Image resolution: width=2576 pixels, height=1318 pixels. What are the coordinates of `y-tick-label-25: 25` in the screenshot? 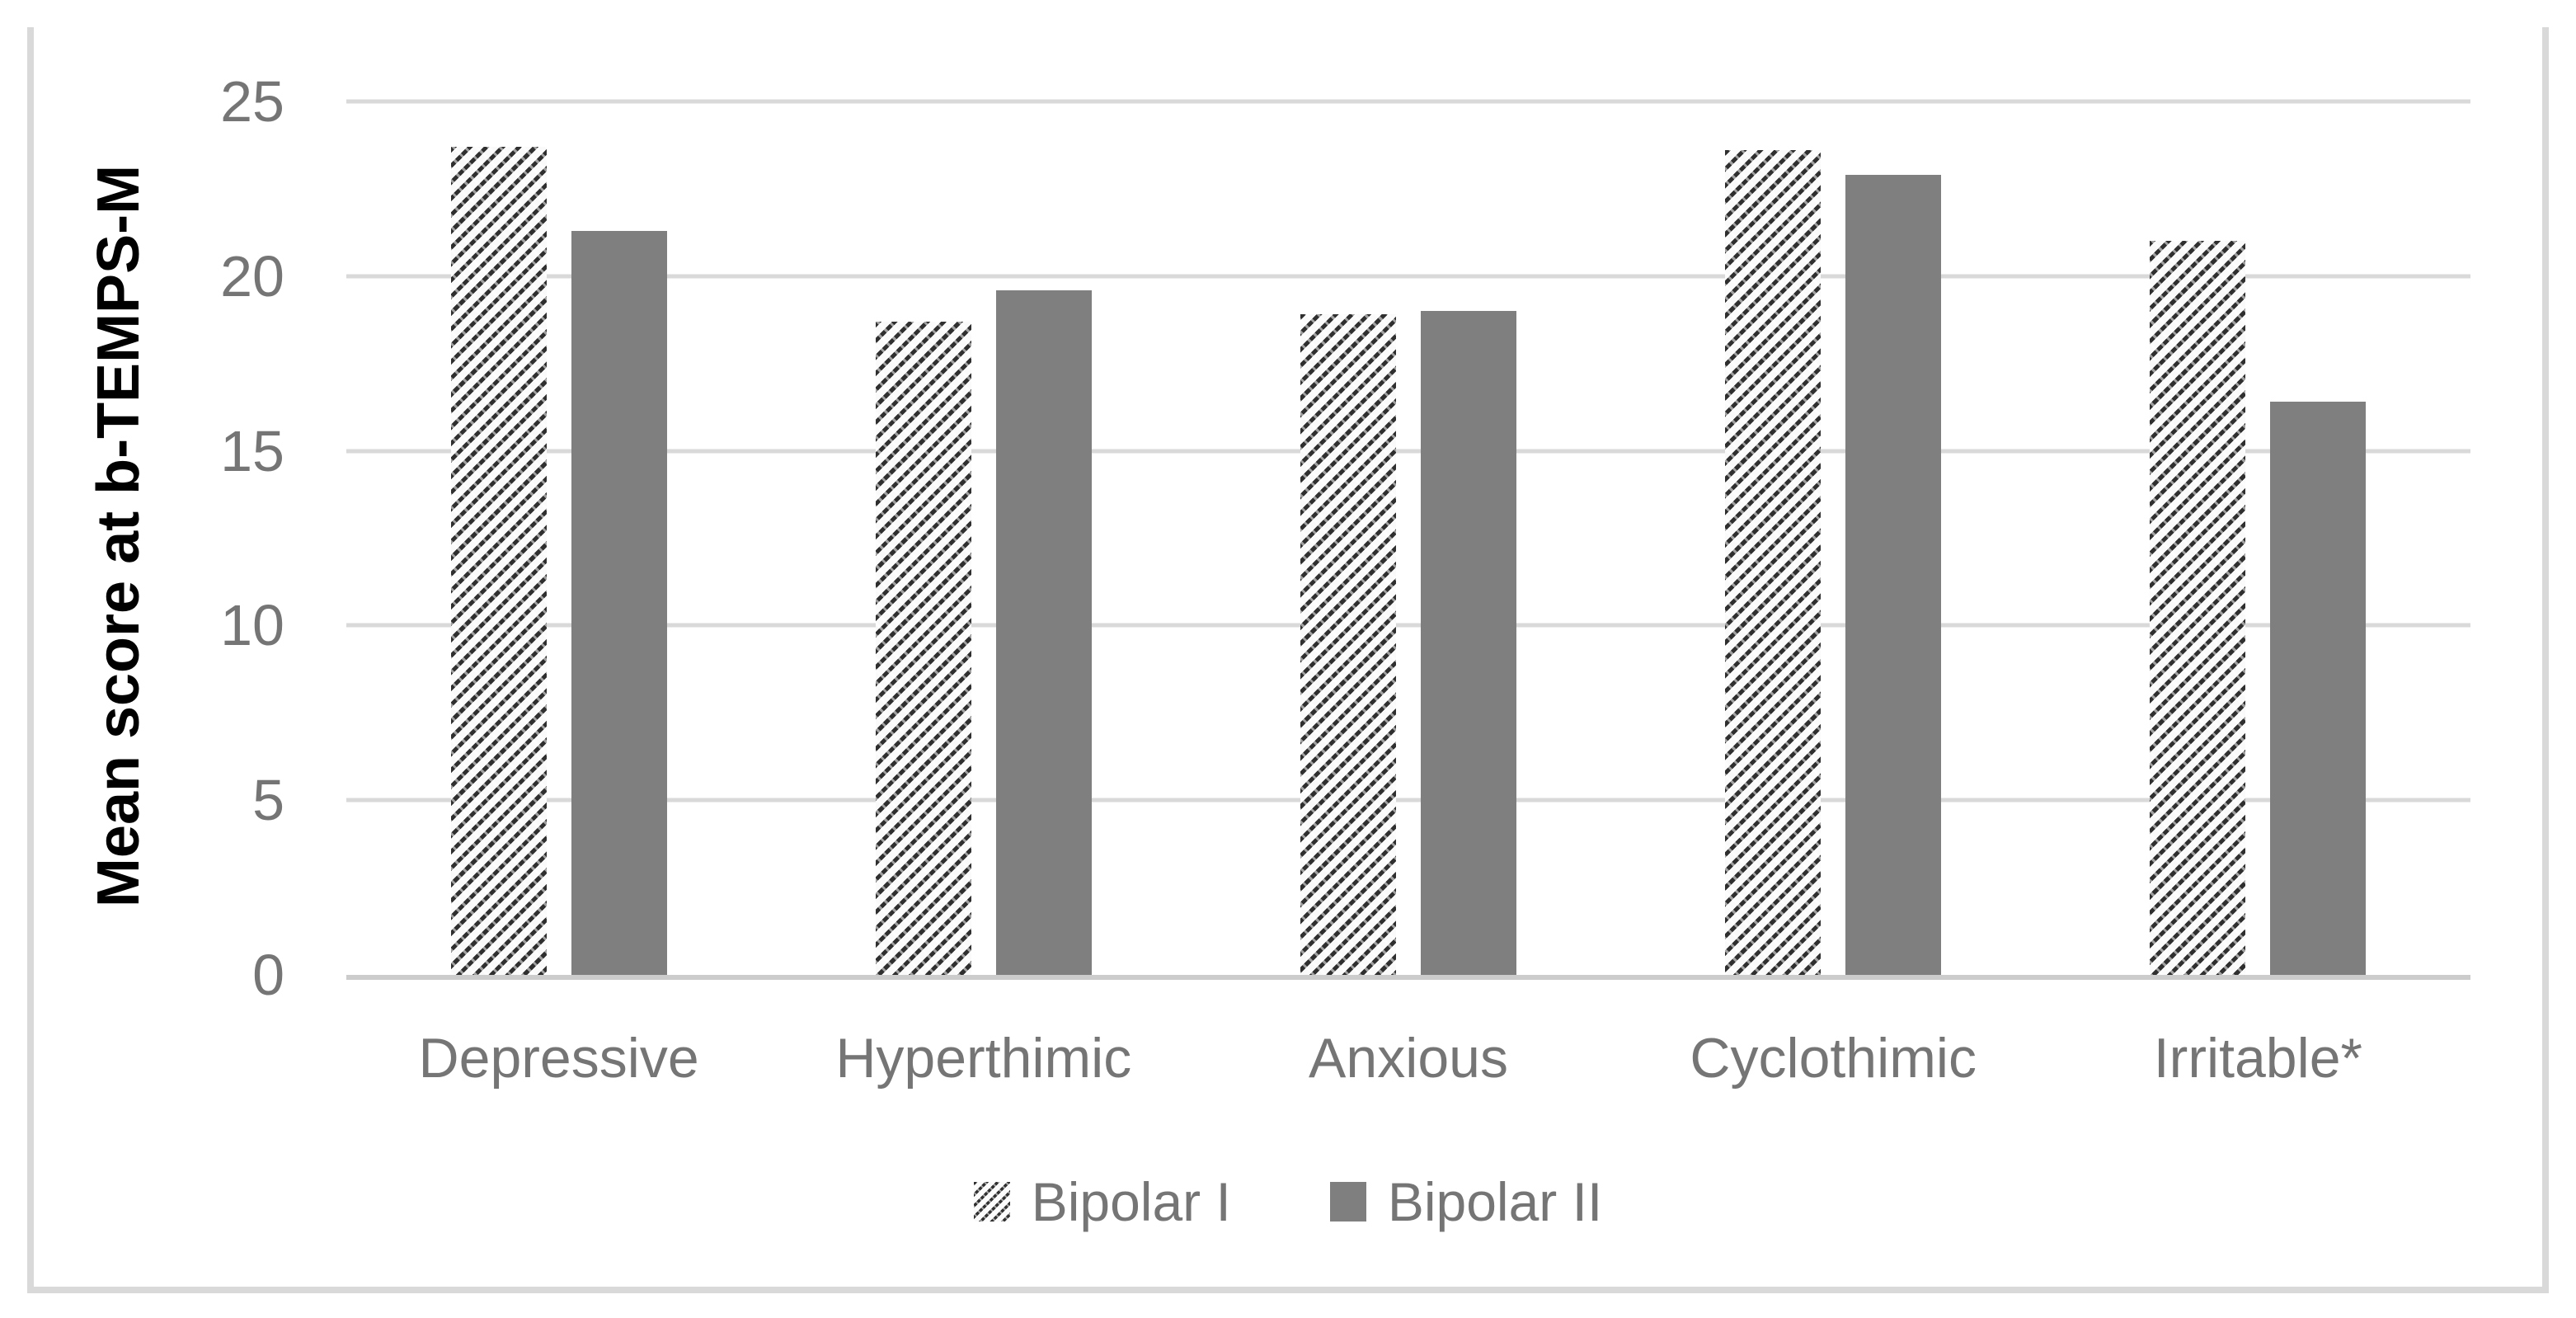 It's located at (252, 101).